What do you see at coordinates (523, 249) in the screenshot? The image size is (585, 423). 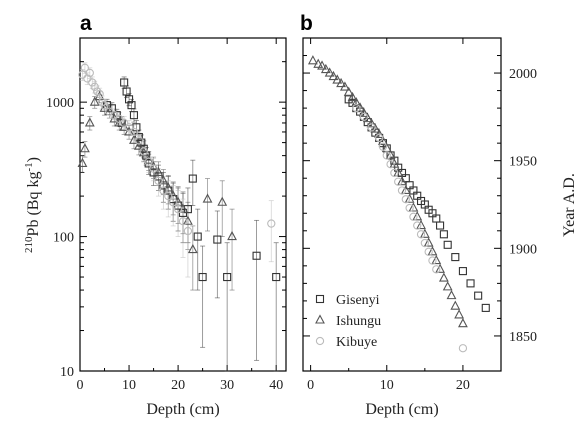 I see `y-tick-label: 1900` at bounding box center [523, 249].